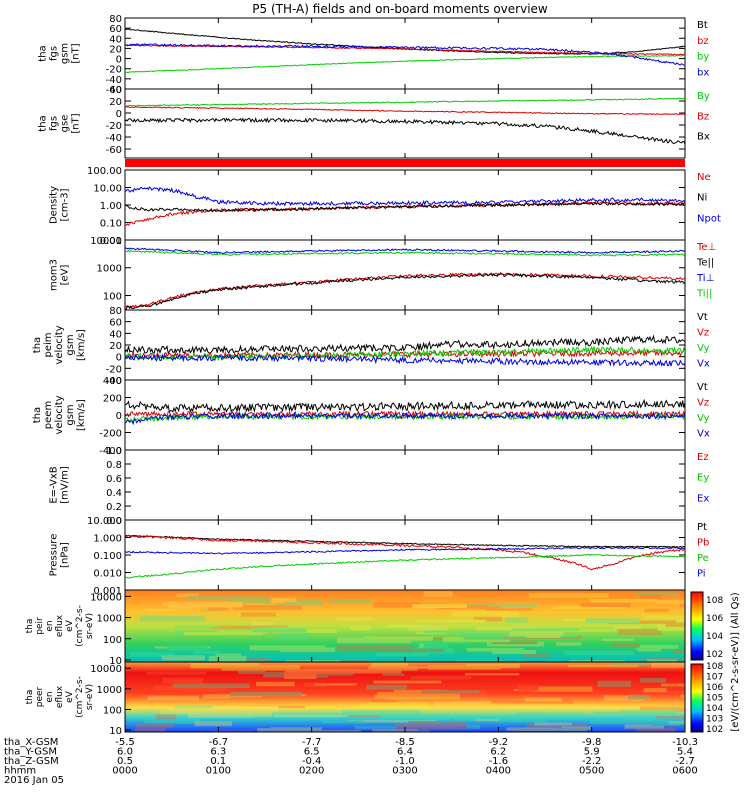  What do you see at coordinates (405, 111) in the screenshot?
I see `series-line-Bz` at bounding box center [405, 111].